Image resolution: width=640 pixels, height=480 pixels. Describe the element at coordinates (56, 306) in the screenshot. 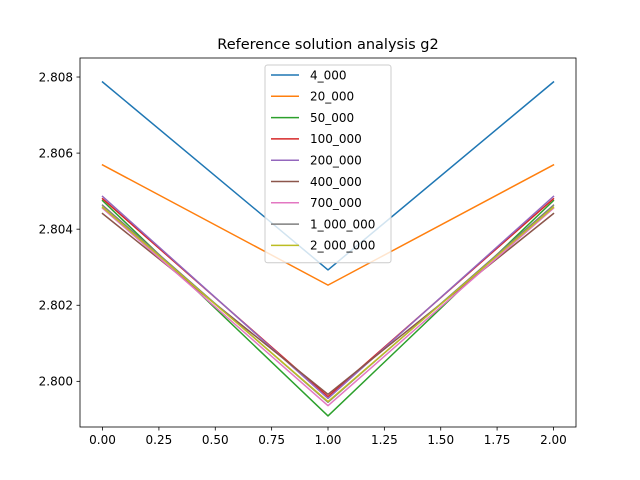

I see `y-tick-label: 2.802` at that location.